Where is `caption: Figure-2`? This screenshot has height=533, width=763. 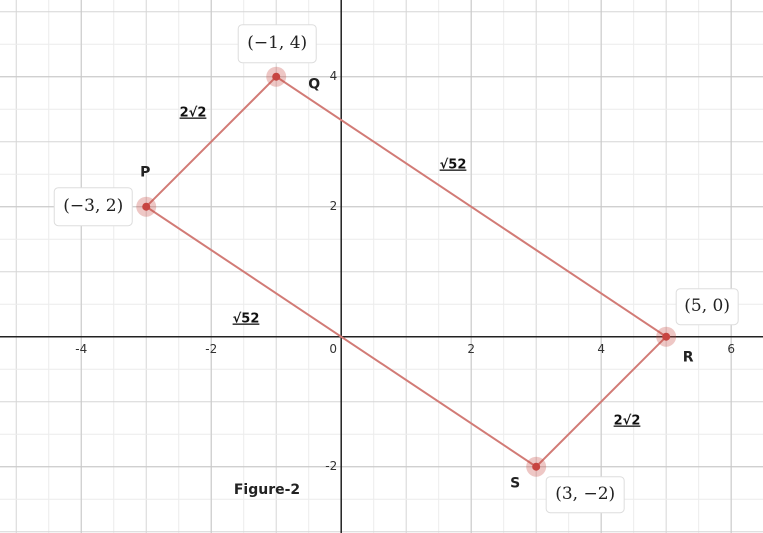 caption: Figure-2 is located at coordinates (267, 490).